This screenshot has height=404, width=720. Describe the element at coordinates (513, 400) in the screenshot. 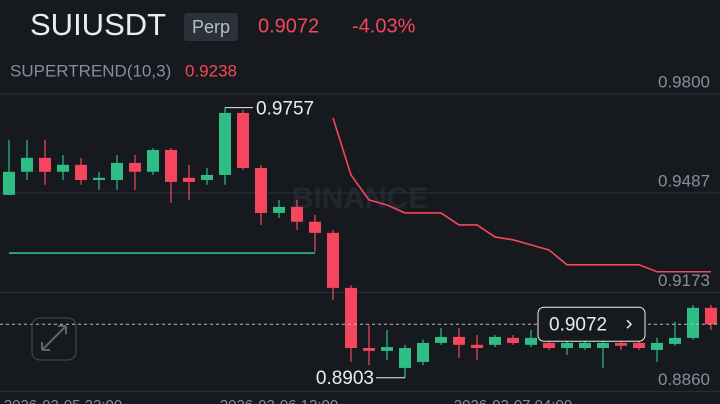

I see `x-tick-label: 2026-02-07 04:00` at that location.